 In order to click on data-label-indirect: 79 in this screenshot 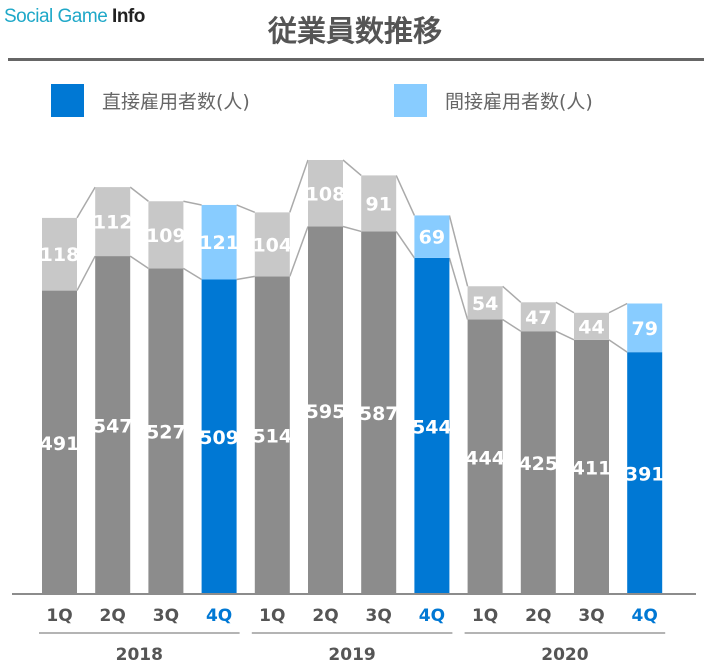, I will do `click(644, 329)`.